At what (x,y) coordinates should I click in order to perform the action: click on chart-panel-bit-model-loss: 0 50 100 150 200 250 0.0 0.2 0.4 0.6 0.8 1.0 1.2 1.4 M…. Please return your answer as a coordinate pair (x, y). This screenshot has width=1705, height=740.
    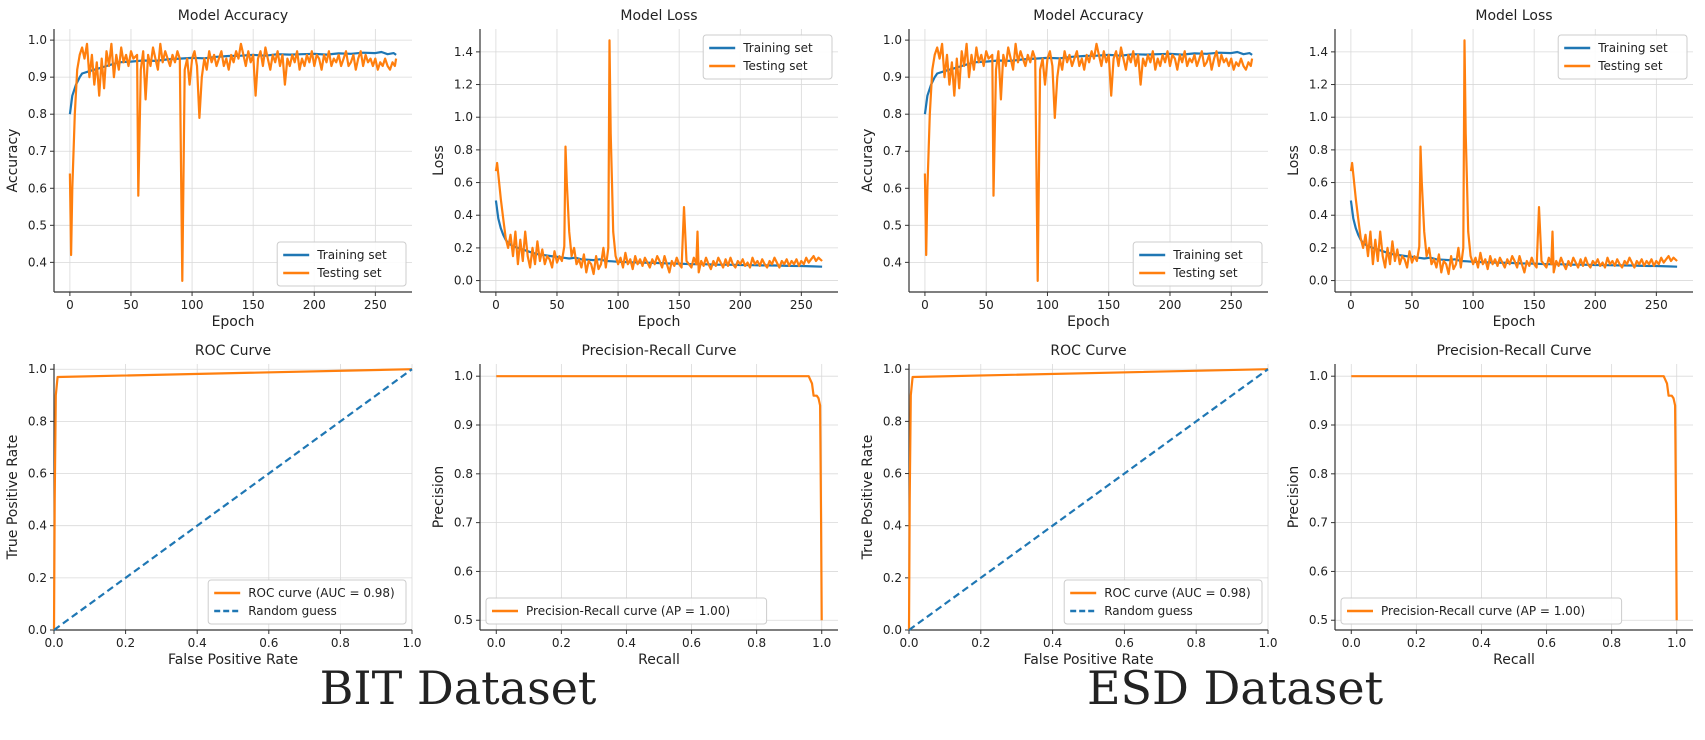
    Looking at the image, I should click on (634, 169).